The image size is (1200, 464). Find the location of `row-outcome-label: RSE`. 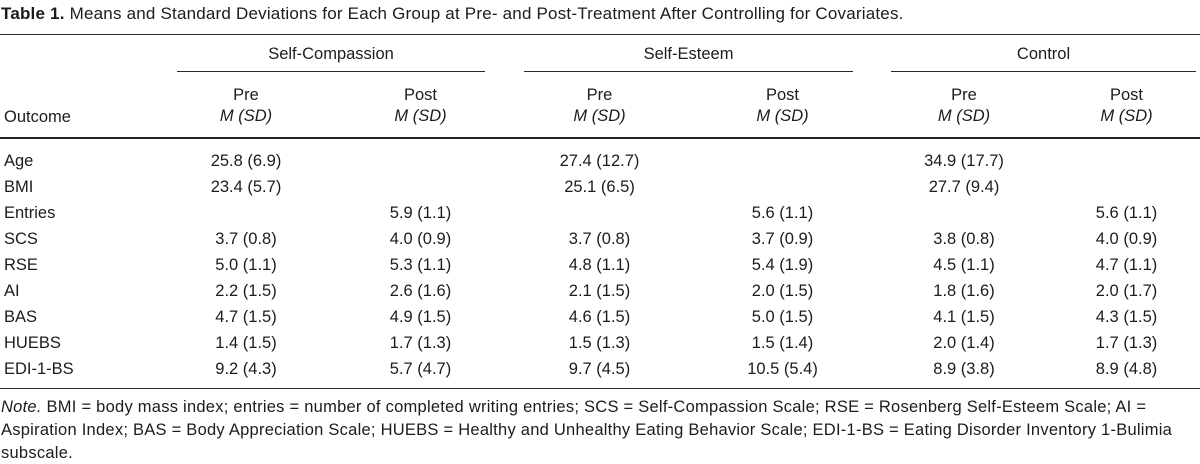

row-outcome-label: RSE is located at coordinates (21, 265).